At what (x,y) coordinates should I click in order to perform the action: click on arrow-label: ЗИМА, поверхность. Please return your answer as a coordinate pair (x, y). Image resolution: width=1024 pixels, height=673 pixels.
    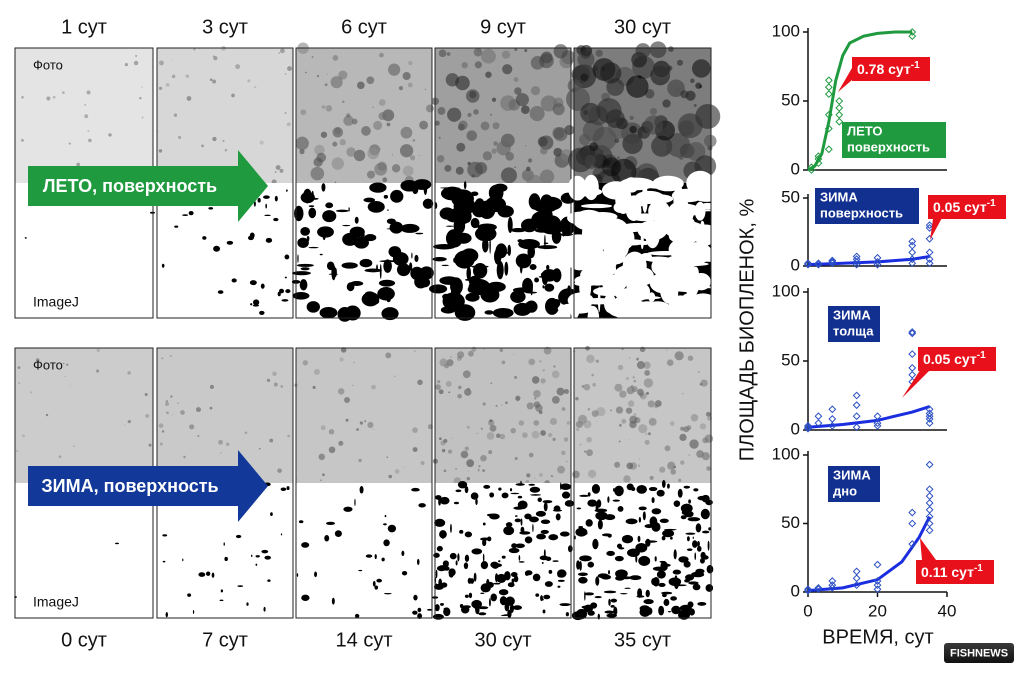
    Looking at the image, I should click on (129, 486).